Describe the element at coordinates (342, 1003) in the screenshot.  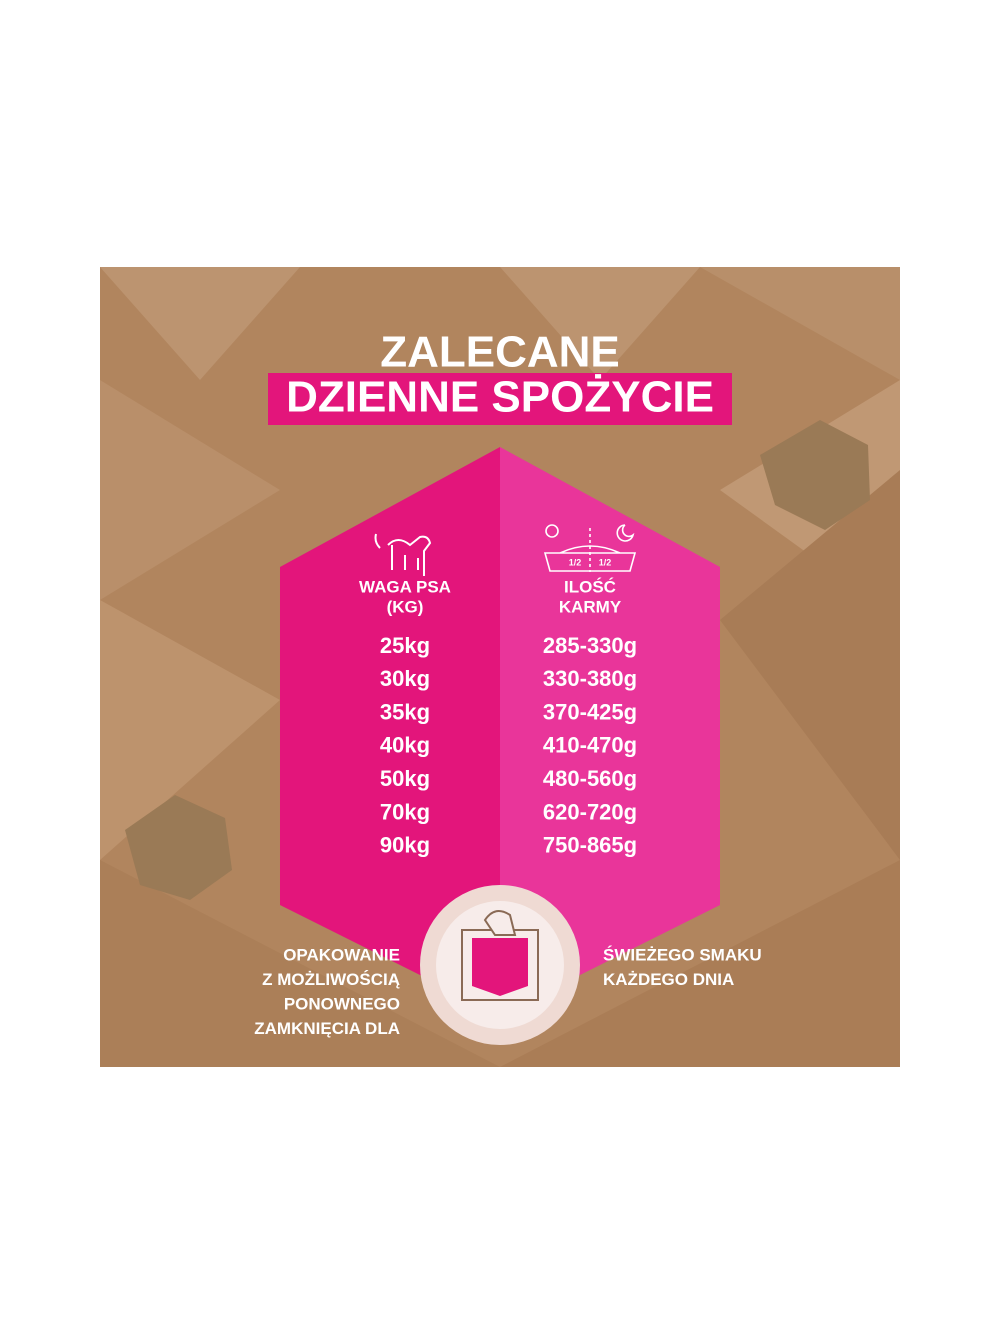
I see `footer-note: PONOWNEGO` at that location.